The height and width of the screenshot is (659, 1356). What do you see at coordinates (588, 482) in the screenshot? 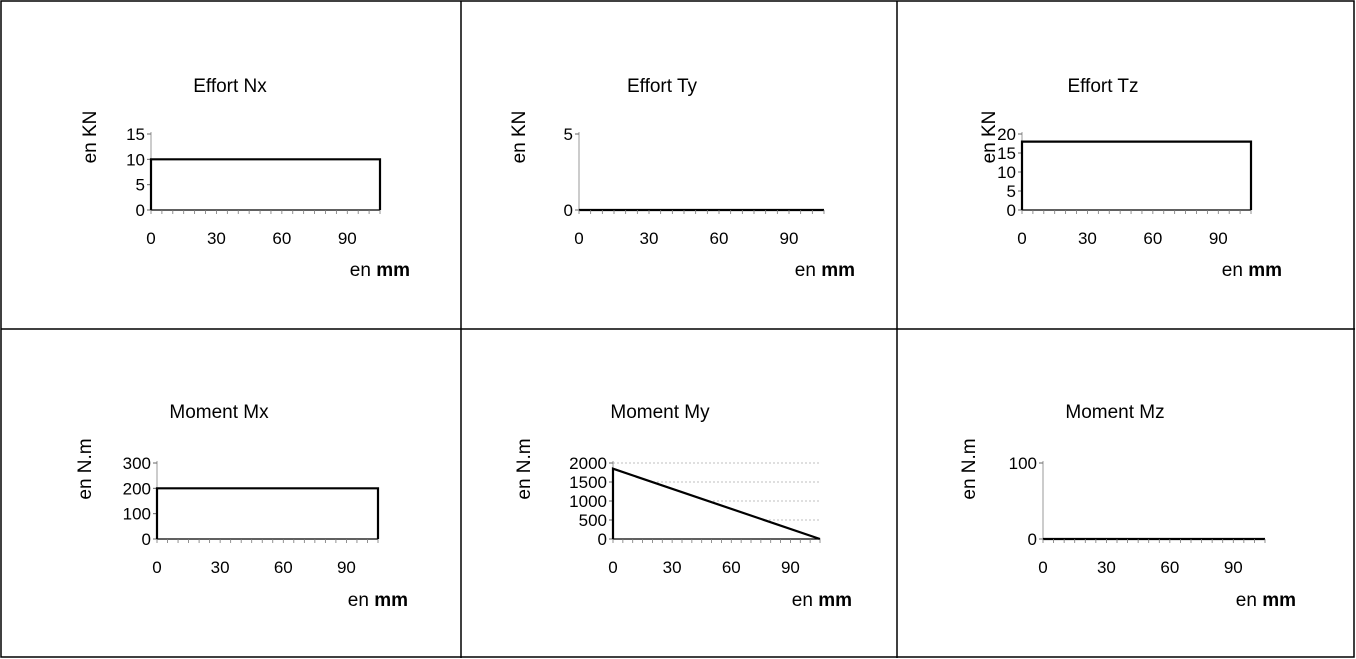
I see `y-tick-label: 1500` at bounding box center [588, 482].